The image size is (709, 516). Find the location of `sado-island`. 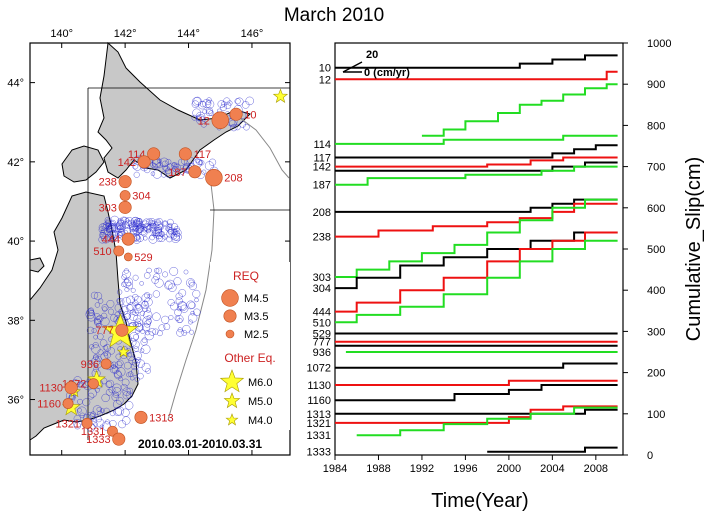

sado-island is located at coordinates (37, 265).